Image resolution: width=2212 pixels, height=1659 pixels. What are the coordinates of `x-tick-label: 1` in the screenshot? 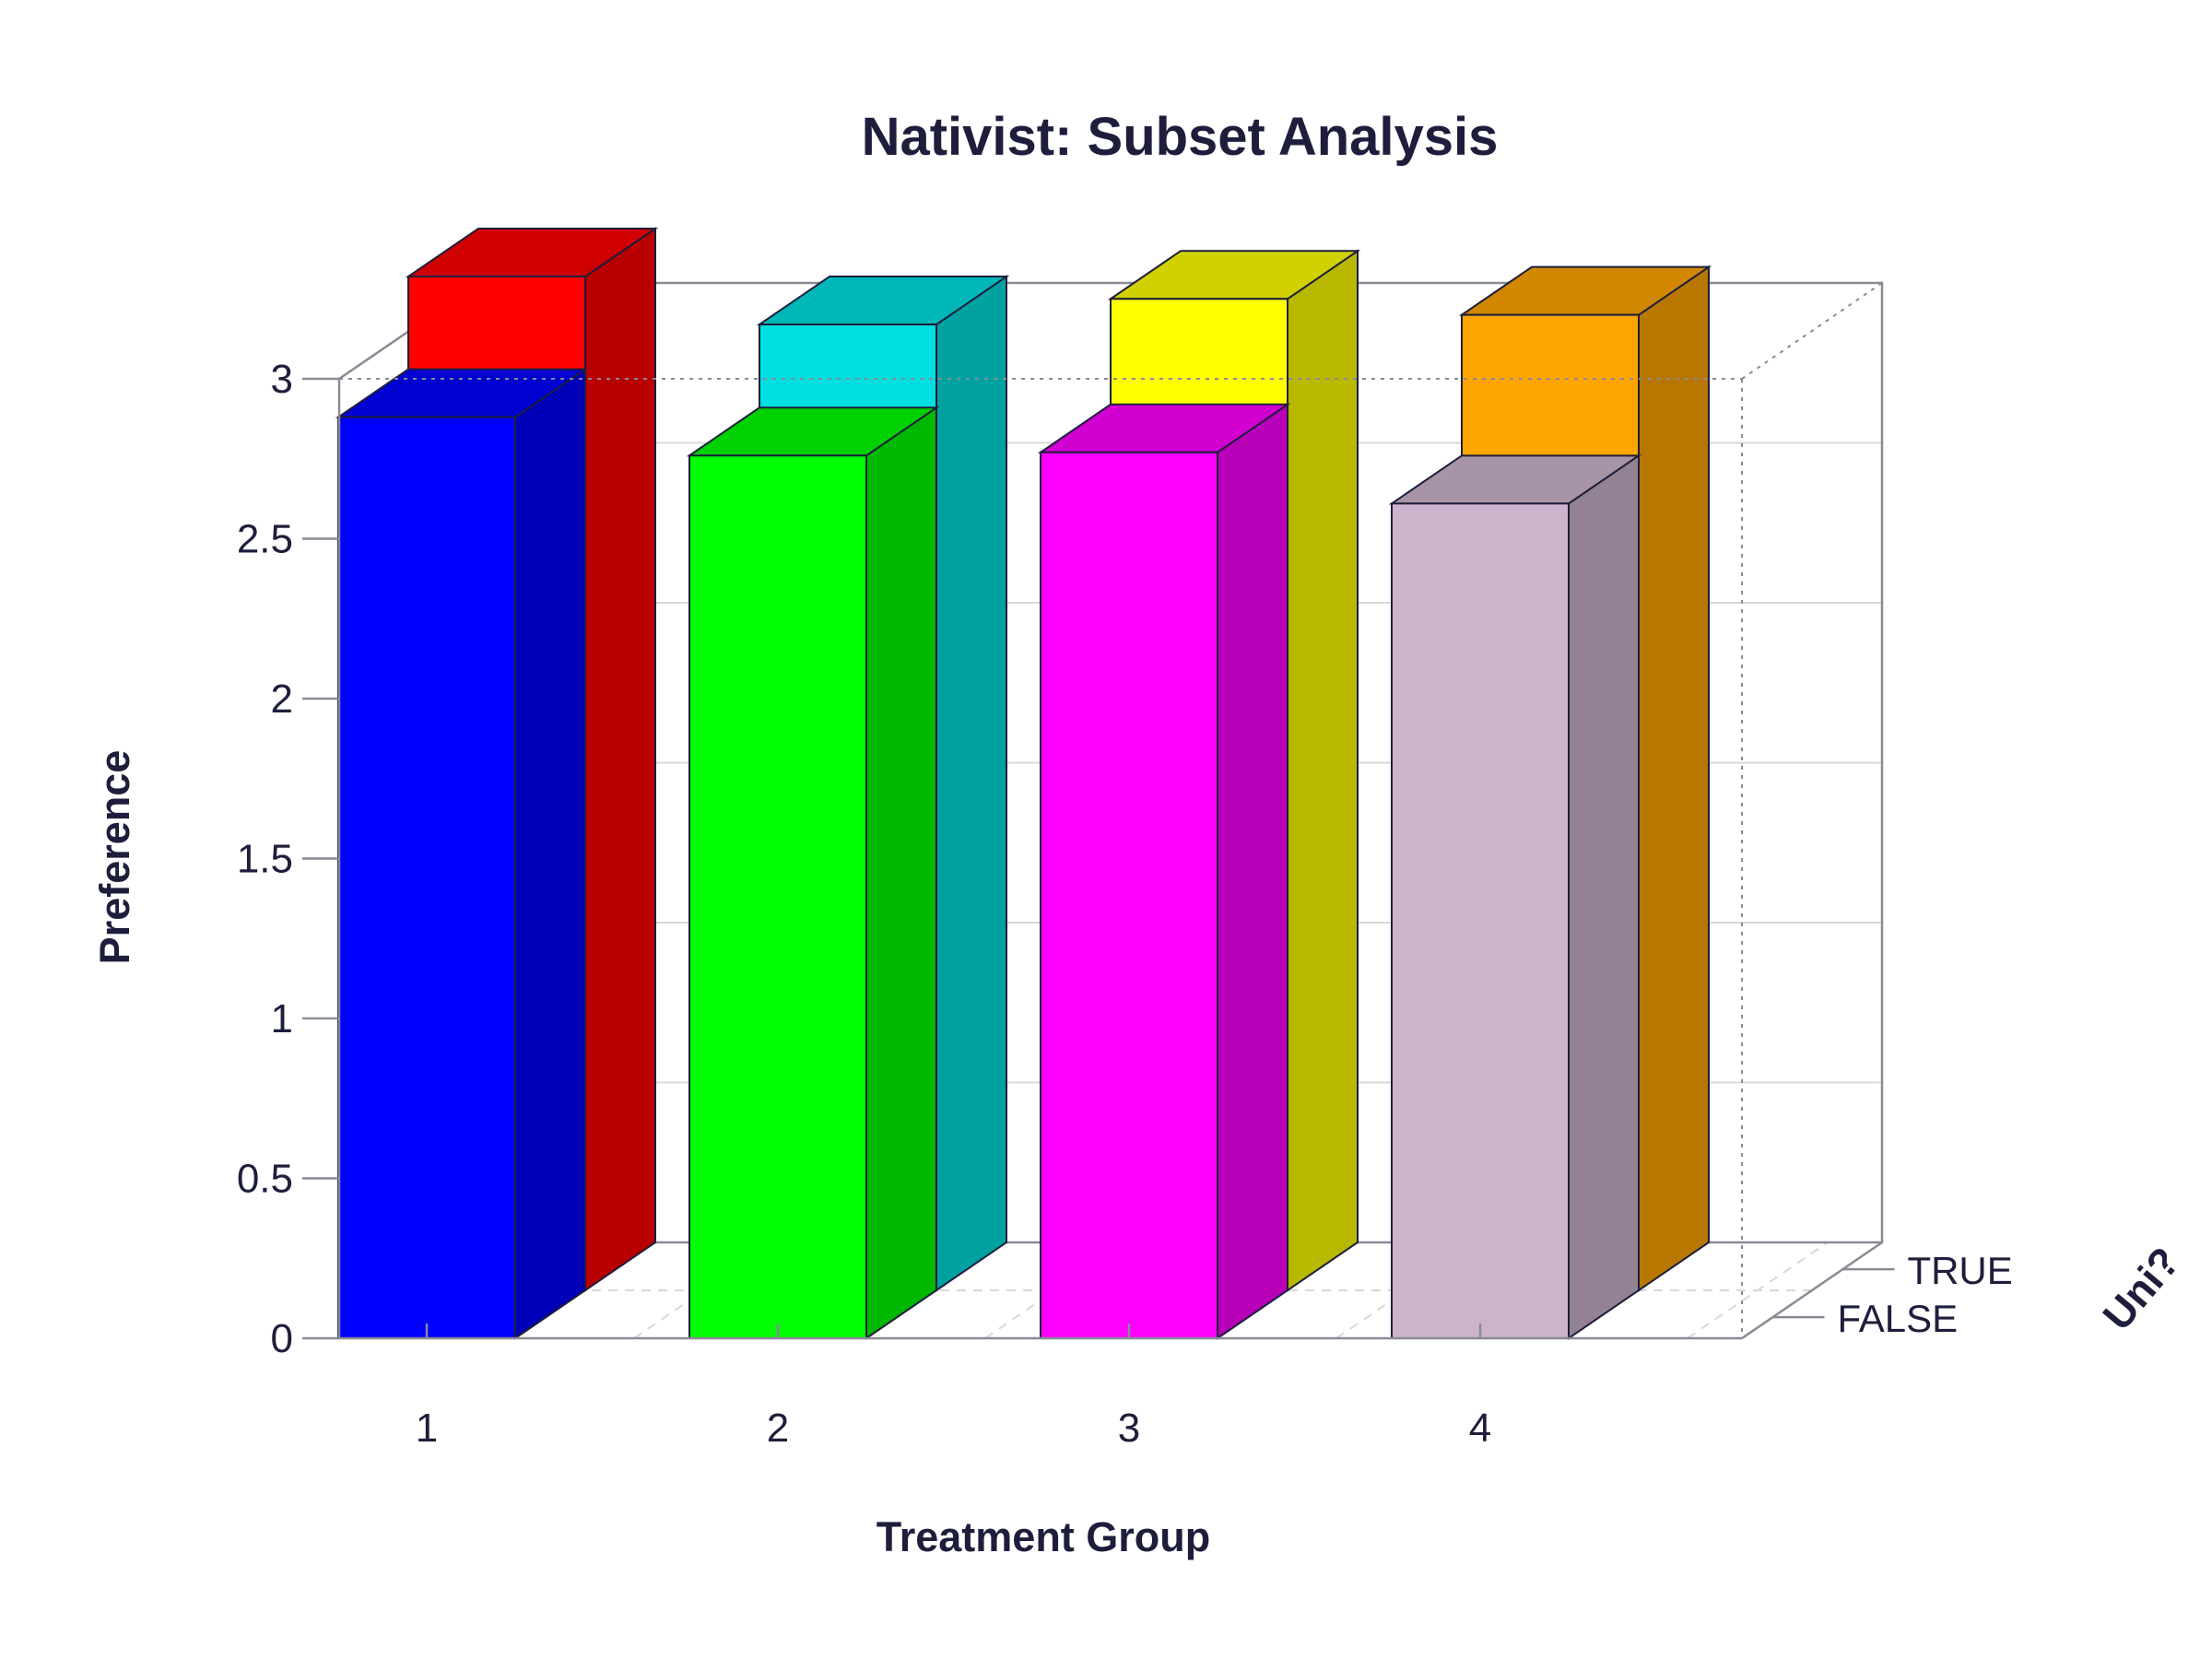 It's located at (427, 1428).